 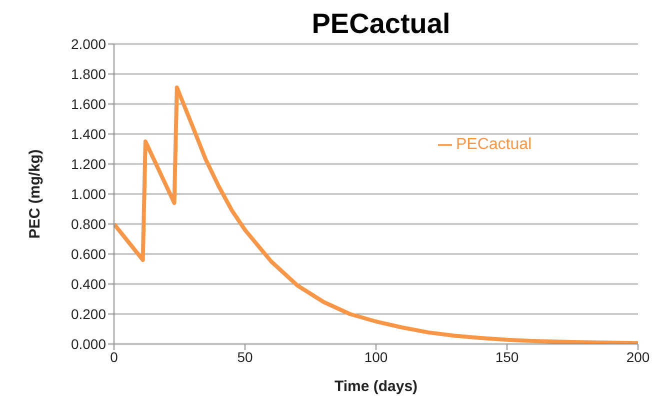 I want to click on x-axis-title: Time (days), so click(x=376, y=386).